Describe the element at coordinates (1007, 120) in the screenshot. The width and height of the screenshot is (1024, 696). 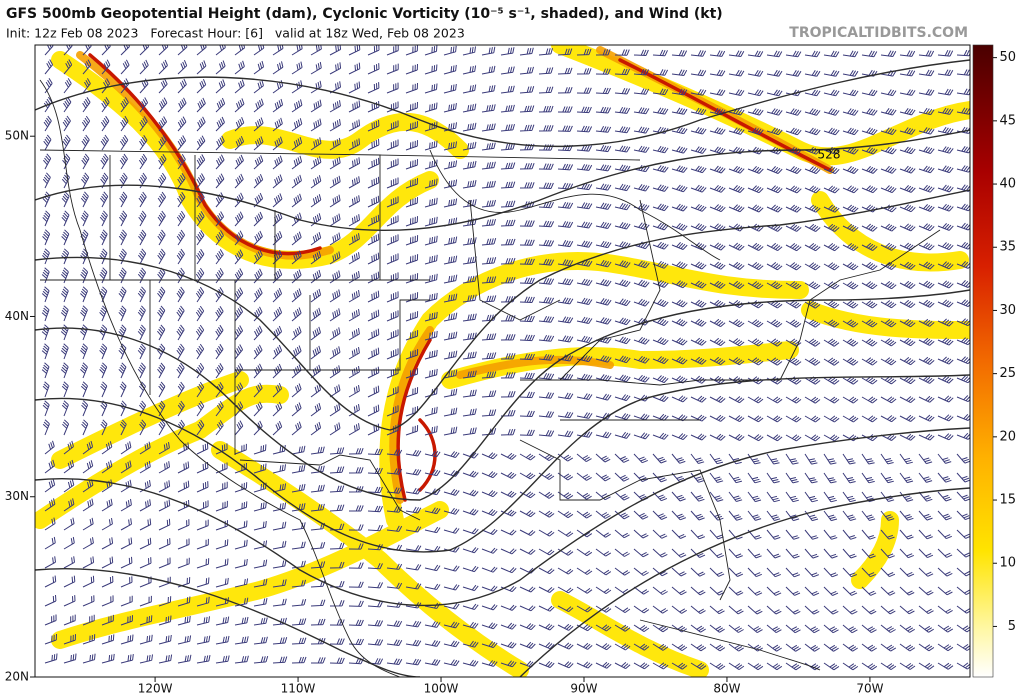
I see `colorbar-label: 45` at that location.